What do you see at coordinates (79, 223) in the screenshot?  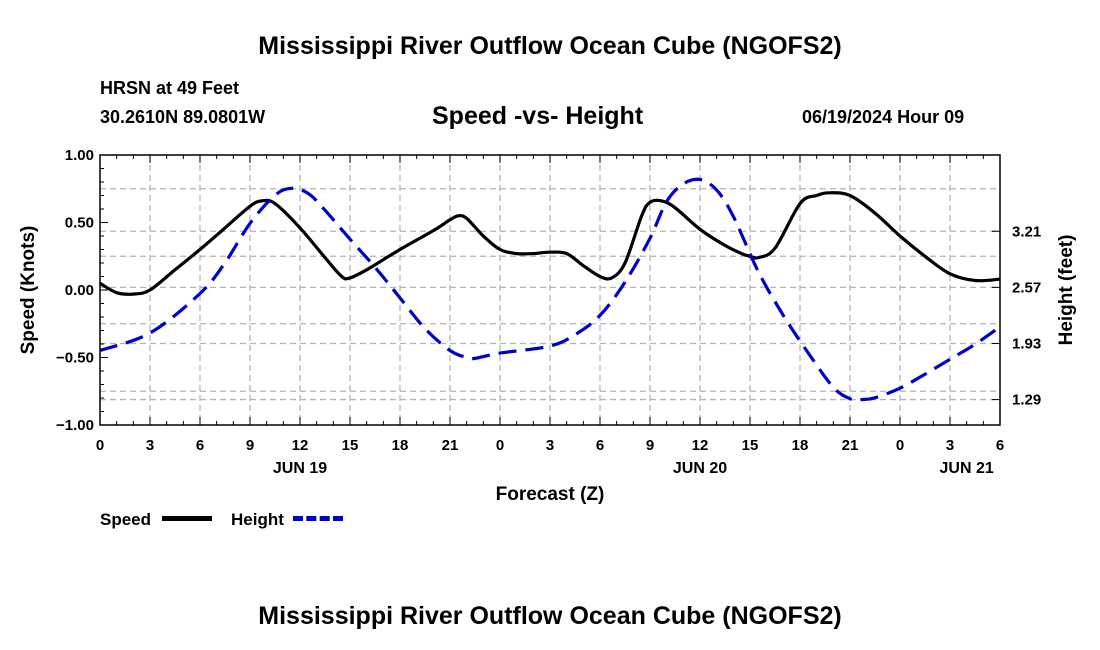 I see `y-tick-label: 0.50` at bounding box center [79, 223].